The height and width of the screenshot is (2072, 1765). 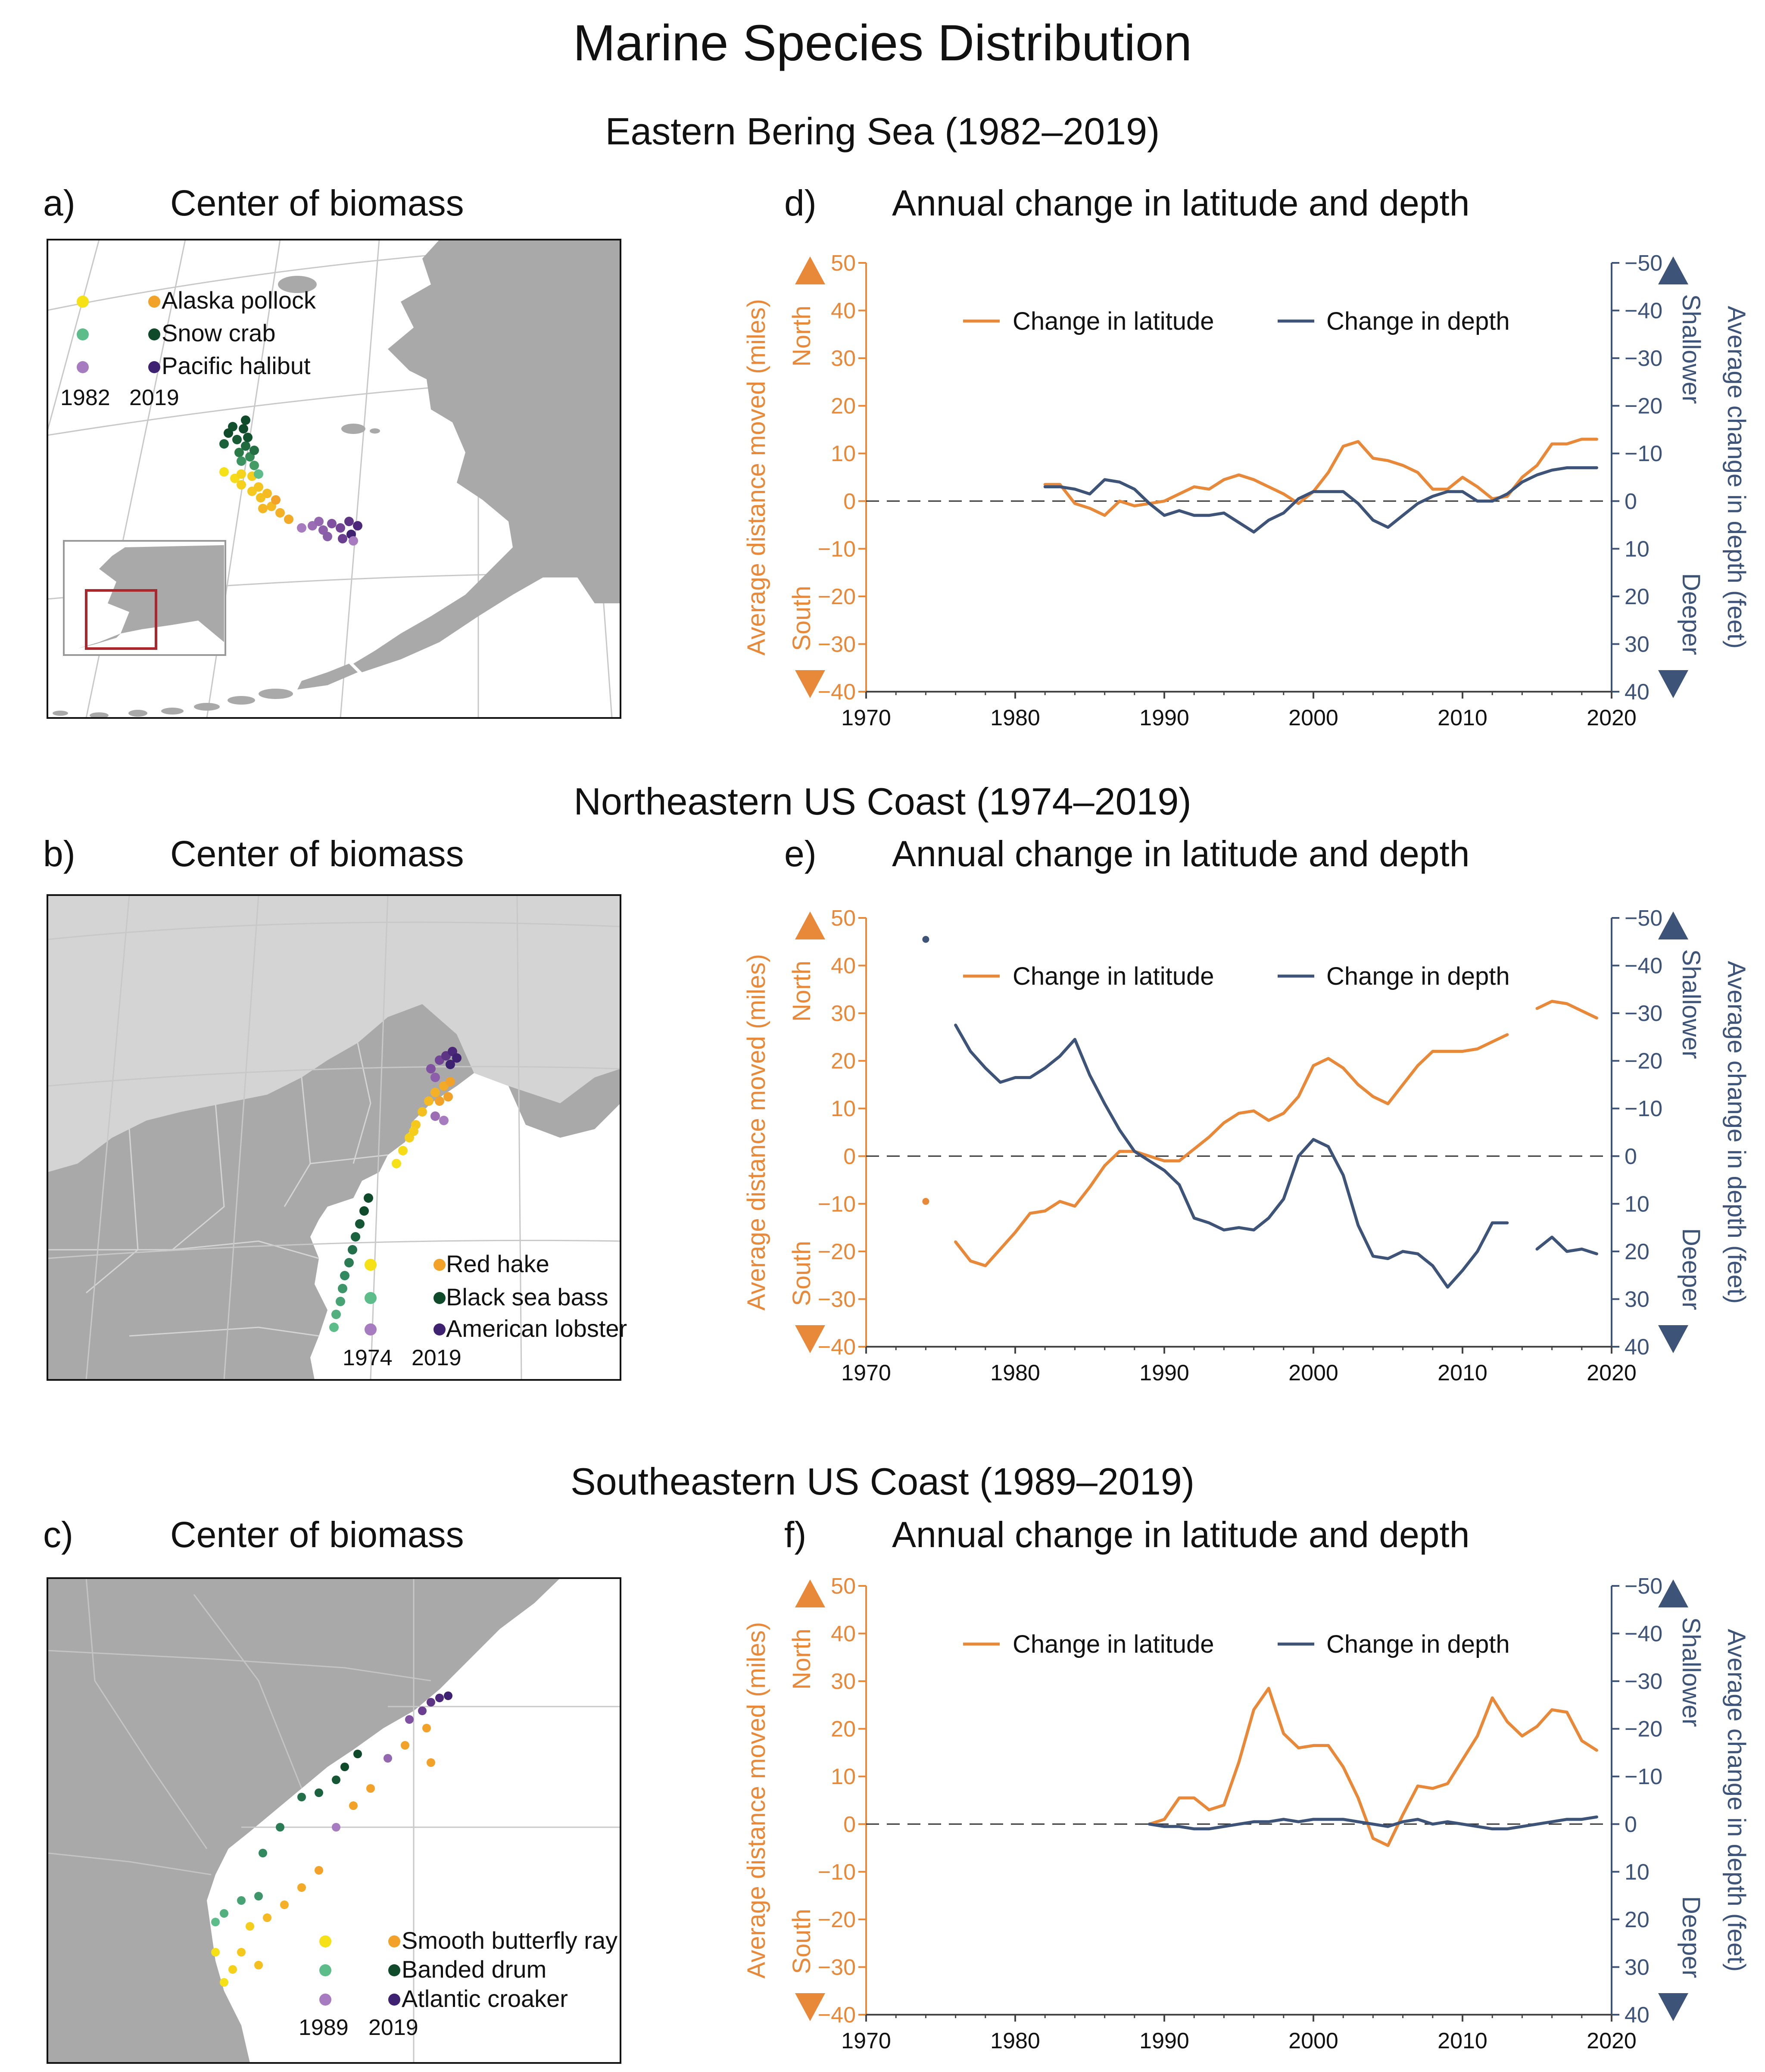 I want to click on legend-label-american-lobster: American lobster, so click(x=536, y=1328).